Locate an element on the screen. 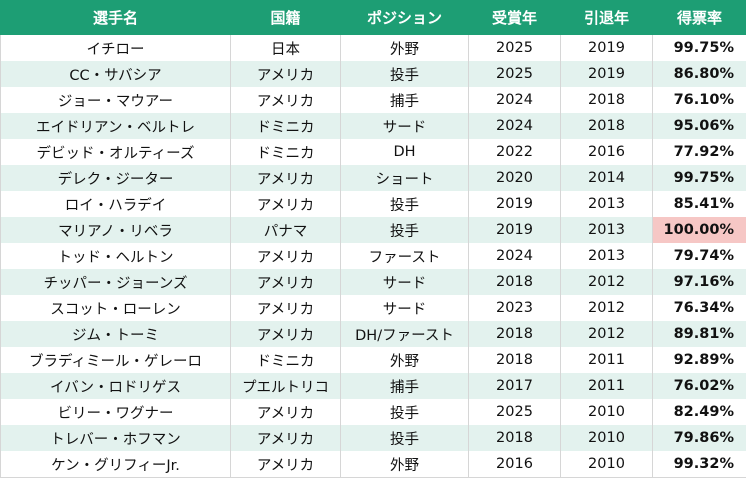  cell-vote-rate: 79.74% is located at coordinates (699, 256).